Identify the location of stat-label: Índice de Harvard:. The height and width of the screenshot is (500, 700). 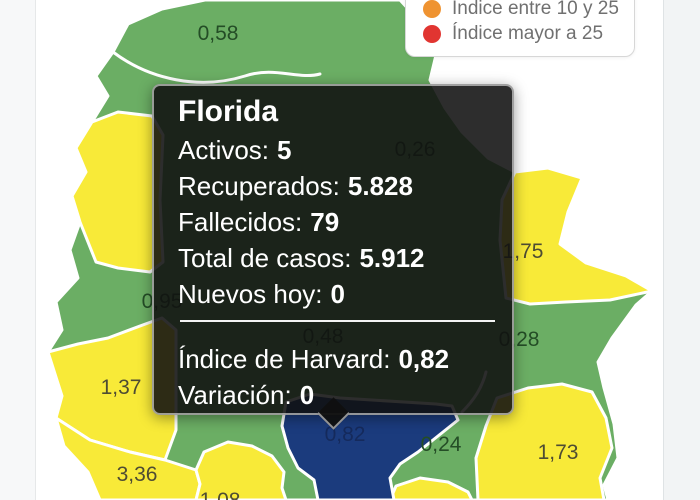
(284, 359).